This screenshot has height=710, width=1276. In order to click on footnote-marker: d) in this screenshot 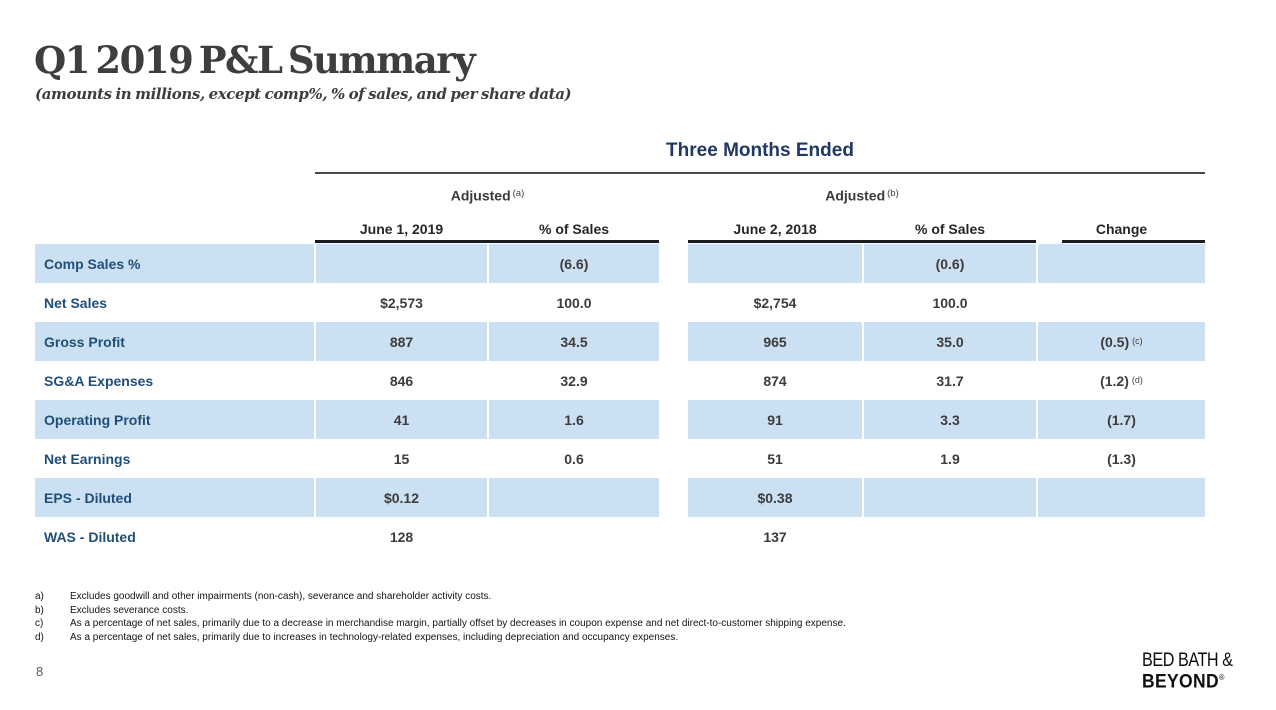, I will do `click(39, 637)`.